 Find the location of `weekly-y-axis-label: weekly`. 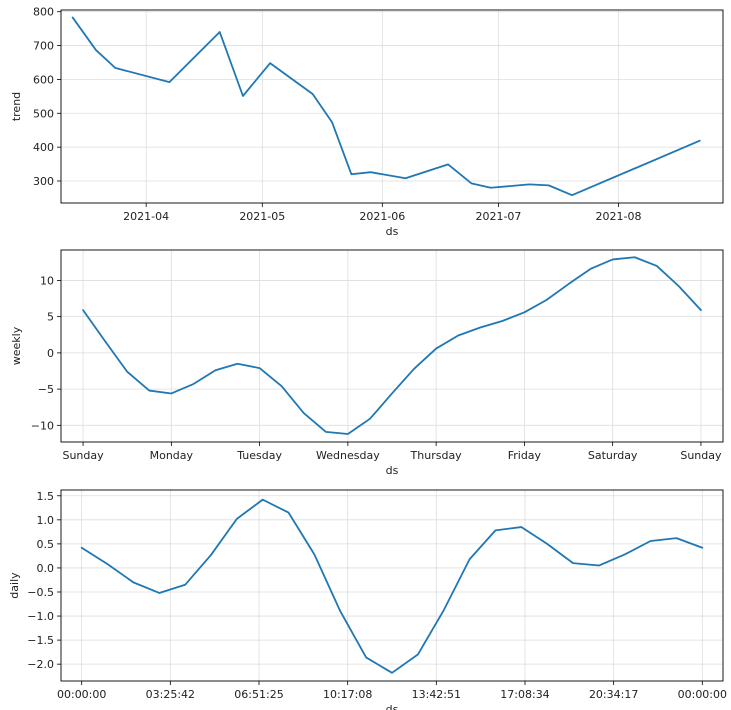

weekly-y-axis-label: weekly is located at coordinates (16, 345).